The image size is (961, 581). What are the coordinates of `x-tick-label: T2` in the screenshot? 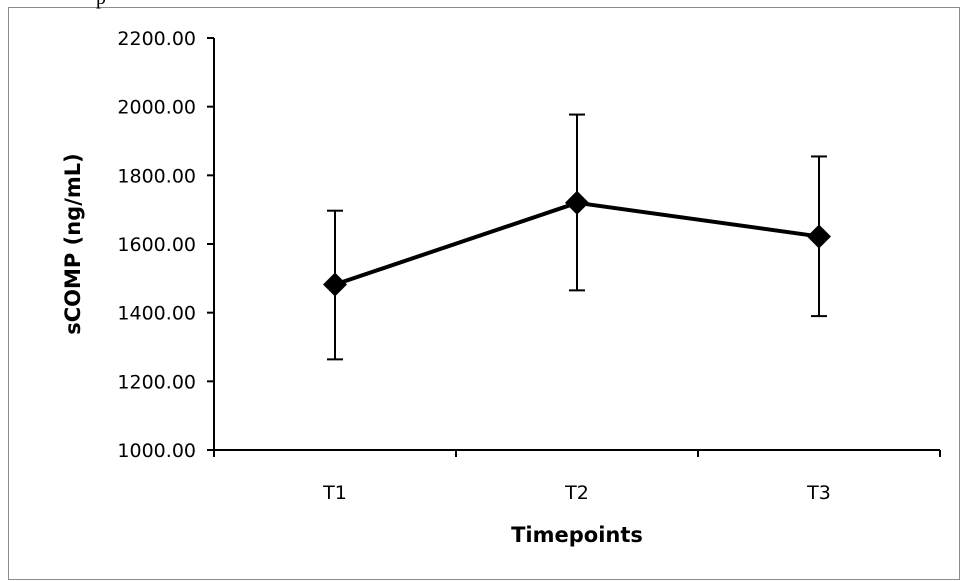 It's located at (576, 493).